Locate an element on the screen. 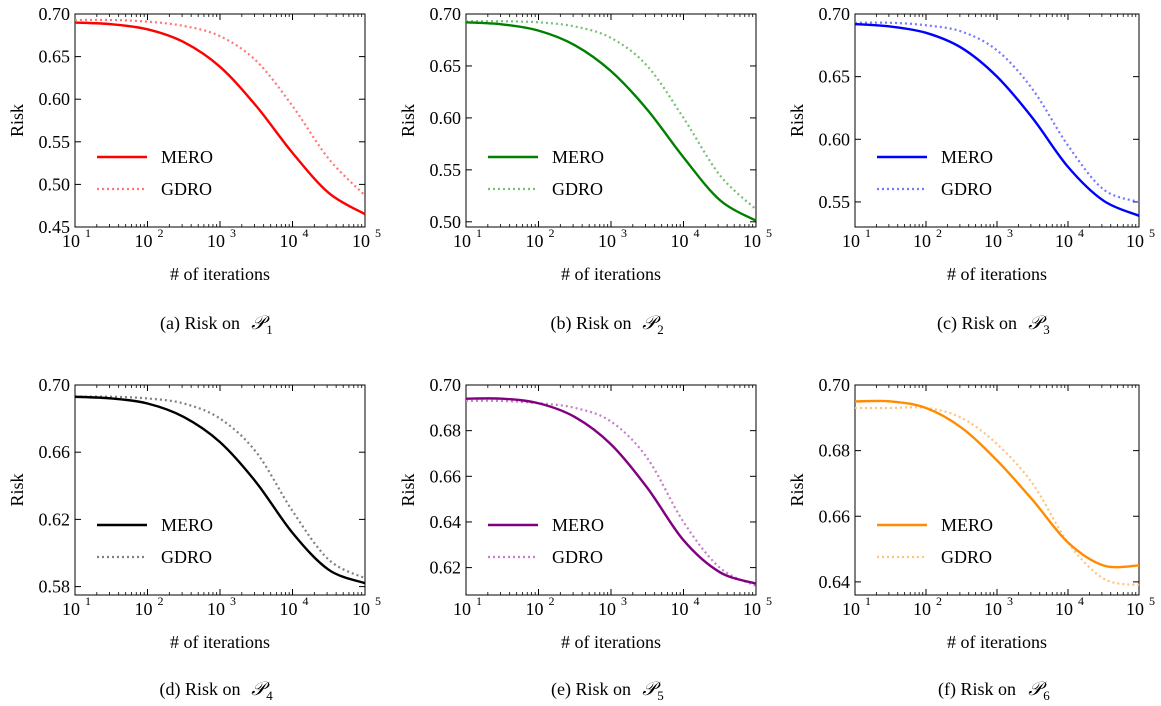 The height and width of the screenshot is (706, 1161). plot-frame is located at coordinates (611, 490).